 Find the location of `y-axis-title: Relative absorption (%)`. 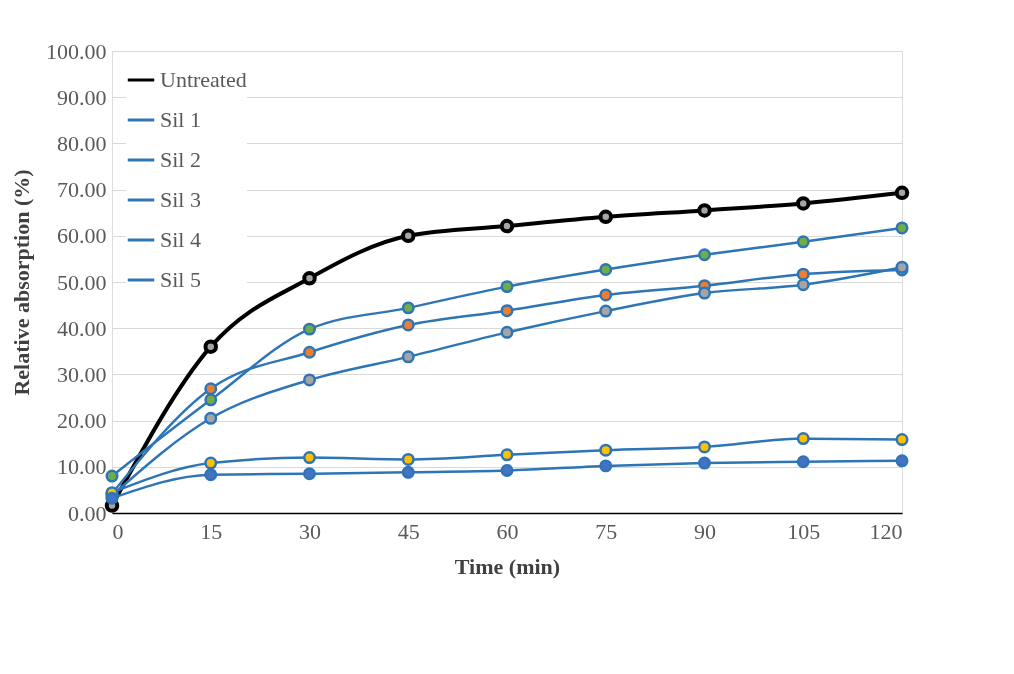

y-axis-title: Relative absorption (%) is located at coordinates (21, 282).